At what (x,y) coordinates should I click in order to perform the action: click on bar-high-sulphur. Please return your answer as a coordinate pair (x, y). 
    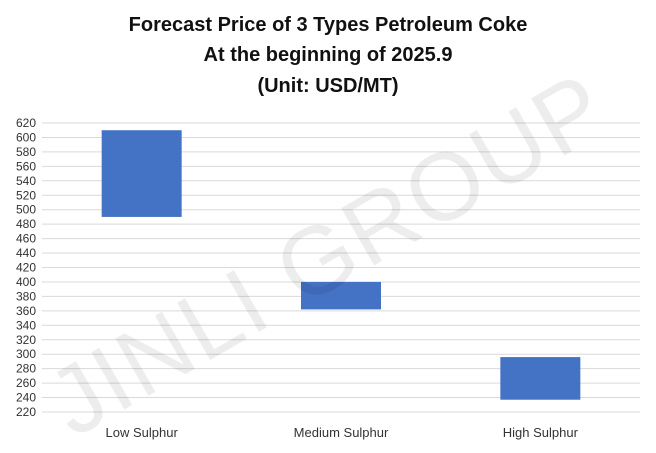
    Looking at the image, I should click on (540, 378).